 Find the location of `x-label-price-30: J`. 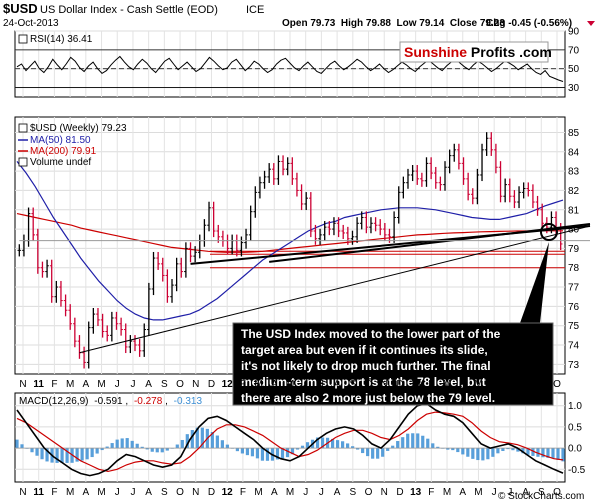

x-label-price-30: J is located at coordinates (494, 384).